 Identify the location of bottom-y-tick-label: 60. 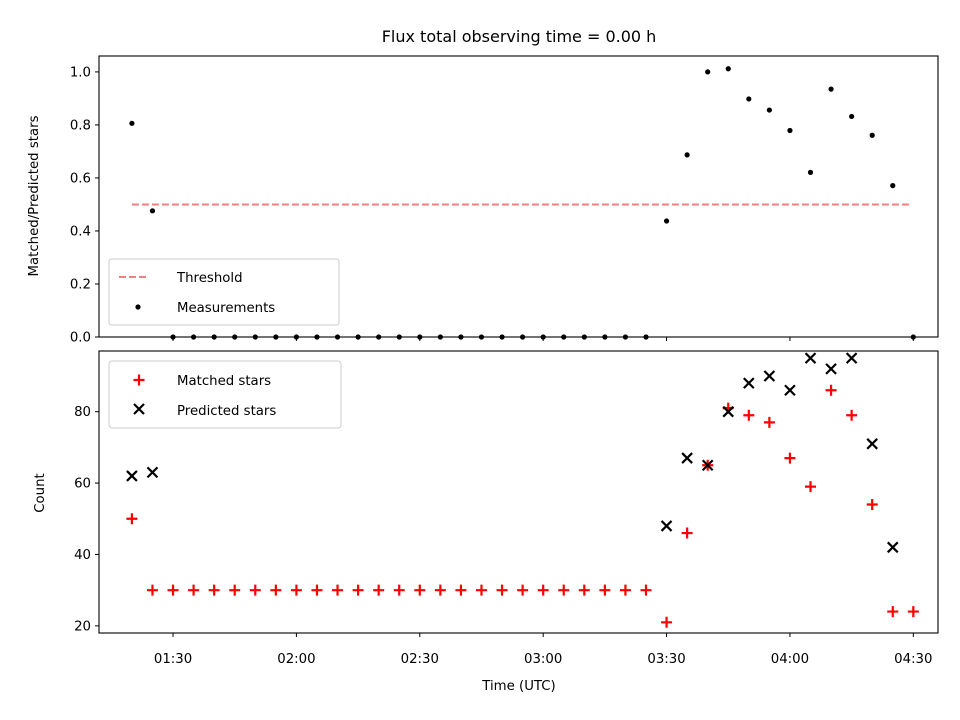
(82, 484).